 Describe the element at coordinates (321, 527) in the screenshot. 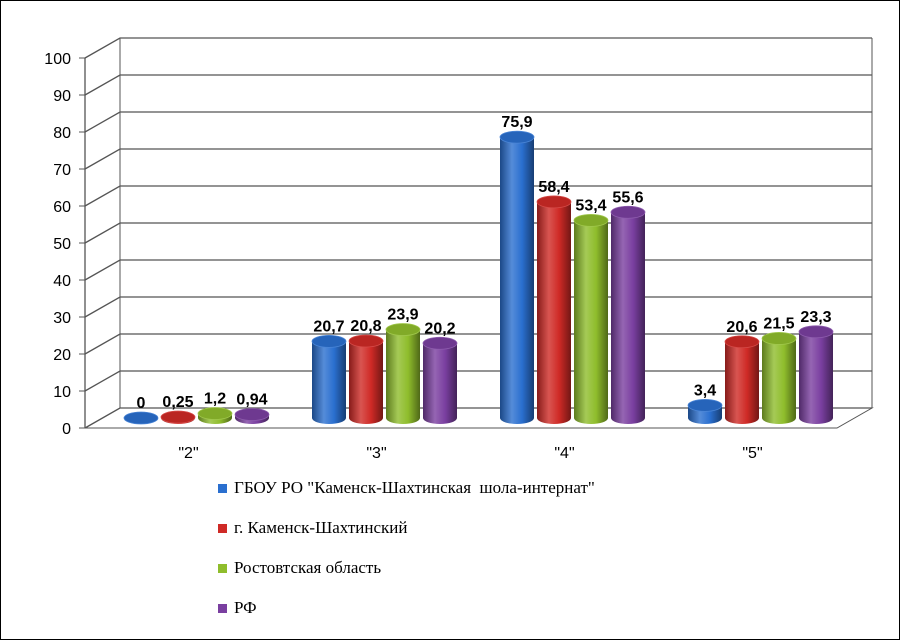

I see `legend-label: г. Каменск-Шахтинский` at that location.